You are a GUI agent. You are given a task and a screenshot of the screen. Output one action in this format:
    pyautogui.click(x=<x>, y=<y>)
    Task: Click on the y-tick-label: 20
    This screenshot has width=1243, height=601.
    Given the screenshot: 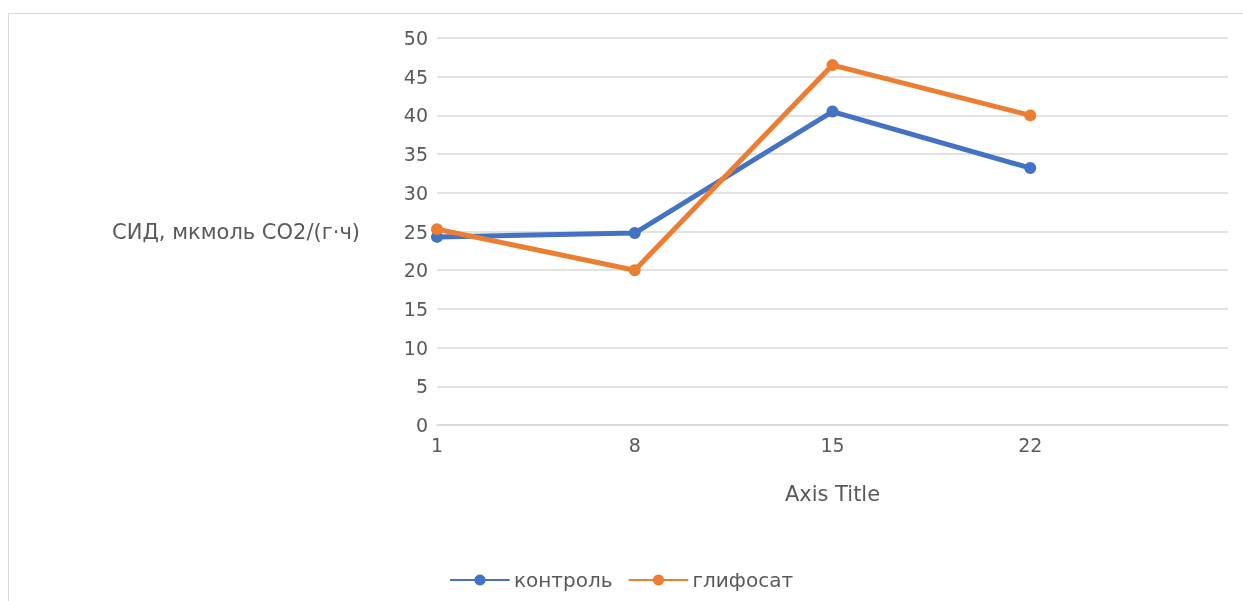 What is the action you would take?
    pyautogui.click(x=415, y=270)
    